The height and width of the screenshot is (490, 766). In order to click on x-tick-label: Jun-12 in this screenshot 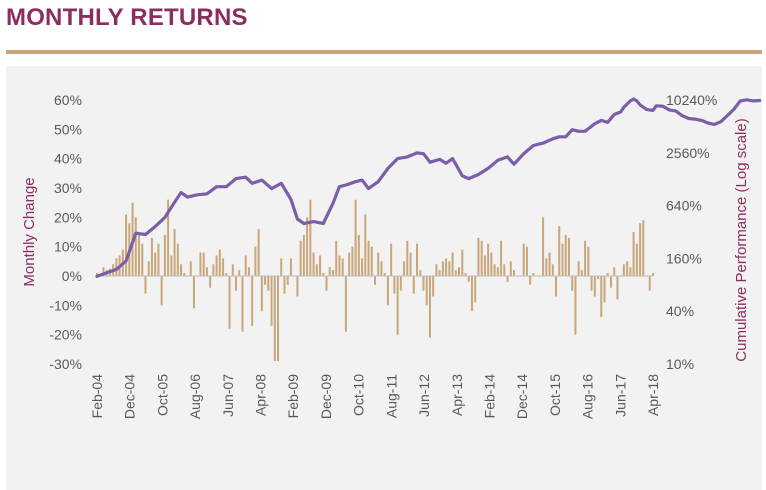, I will do `click(424, 395)`.